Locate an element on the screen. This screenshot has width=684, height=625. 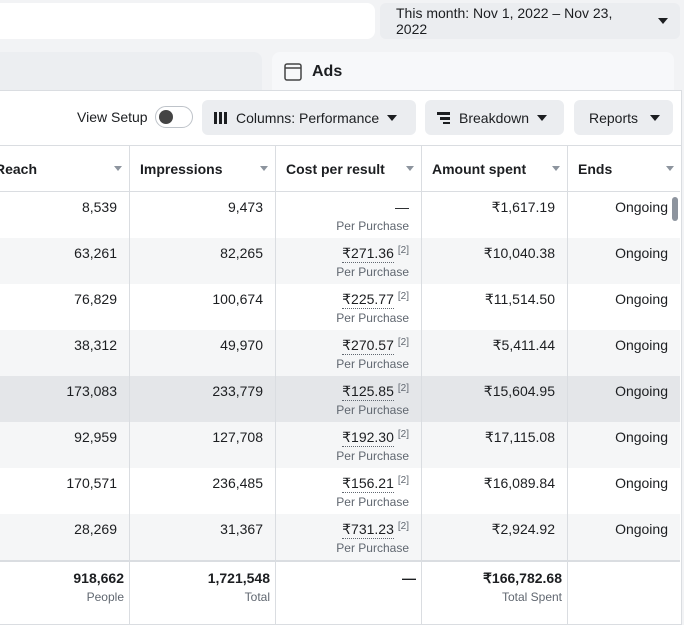
reports-button: Reports is located at coordinates (623, 117).